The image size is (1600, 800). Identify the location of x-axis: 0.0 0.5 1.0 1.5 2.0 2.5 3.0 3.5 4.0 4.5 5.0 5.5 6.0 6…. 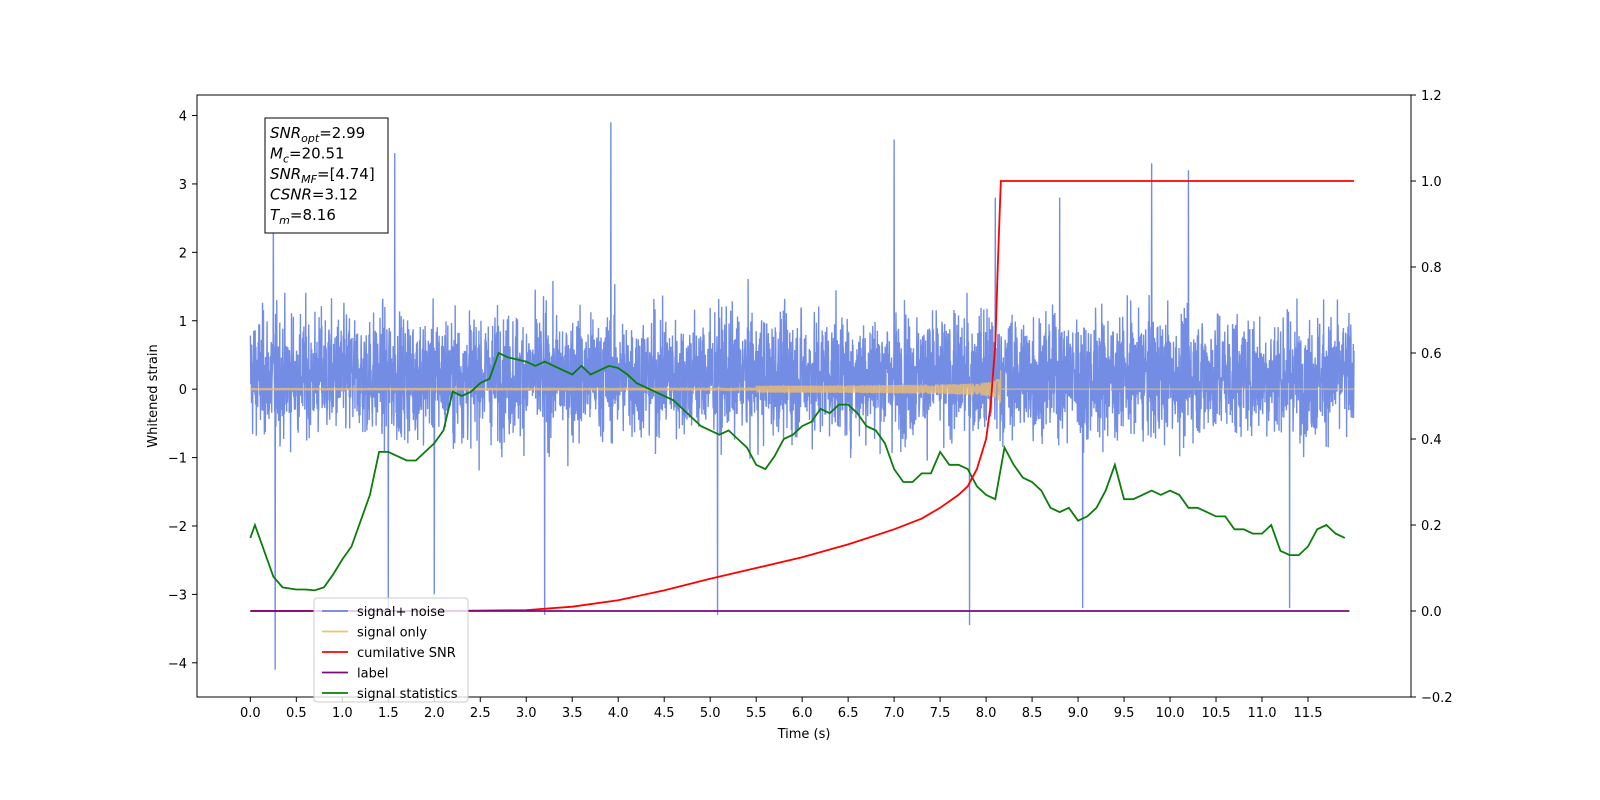
(781, 709).